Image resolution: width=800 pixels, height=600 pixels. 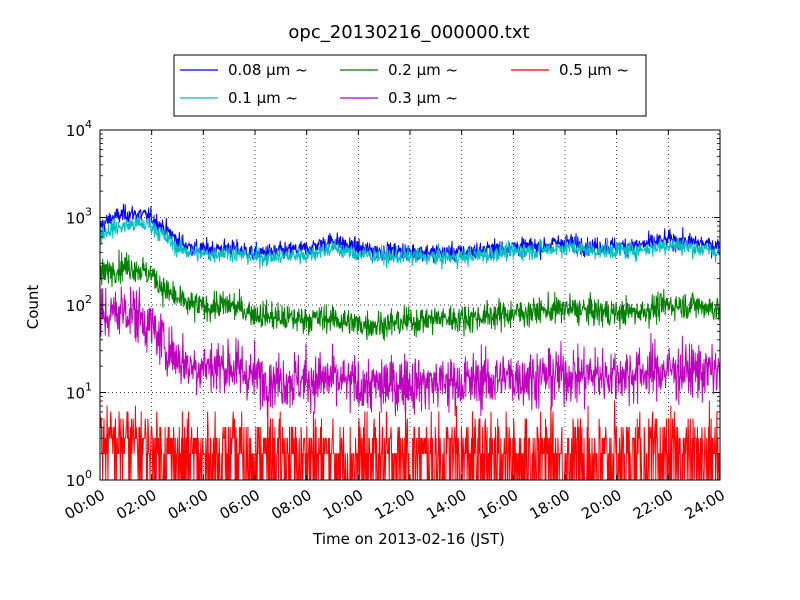 What do you see at coordinates (79, 304) in the screenshot?
I see `y-tick-label: 10²` at bounding box center [79, 304].